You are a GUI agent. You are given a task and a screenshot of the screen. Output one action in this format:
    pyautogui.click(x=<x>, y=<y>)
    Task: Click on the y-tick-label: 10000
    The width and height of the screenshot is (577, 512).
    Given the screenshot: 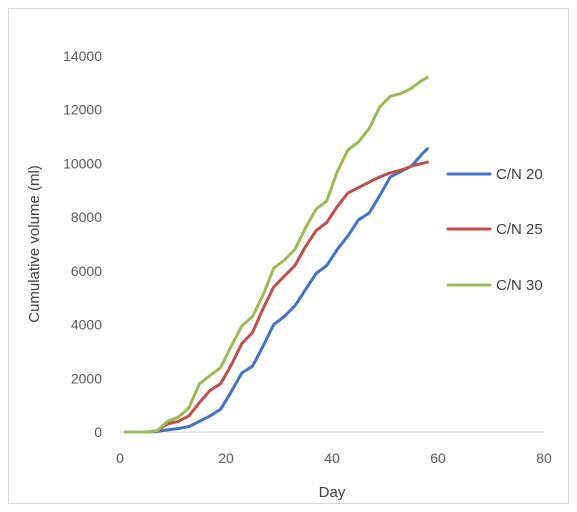 What is the action you would take?
    pyautogui.click(x=82, y=163)
    